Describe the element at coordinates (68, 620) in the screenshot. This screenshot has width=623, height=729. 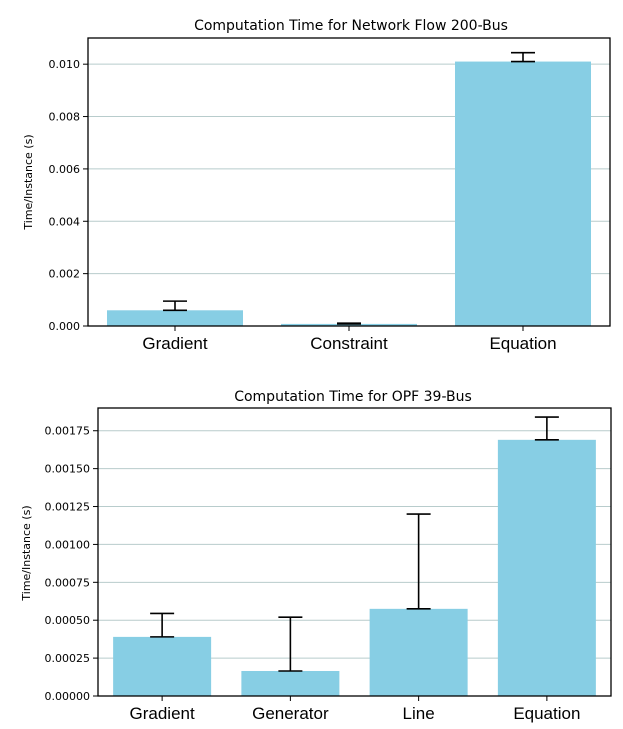
I see `y-tick-label: 0.00050` at that location.